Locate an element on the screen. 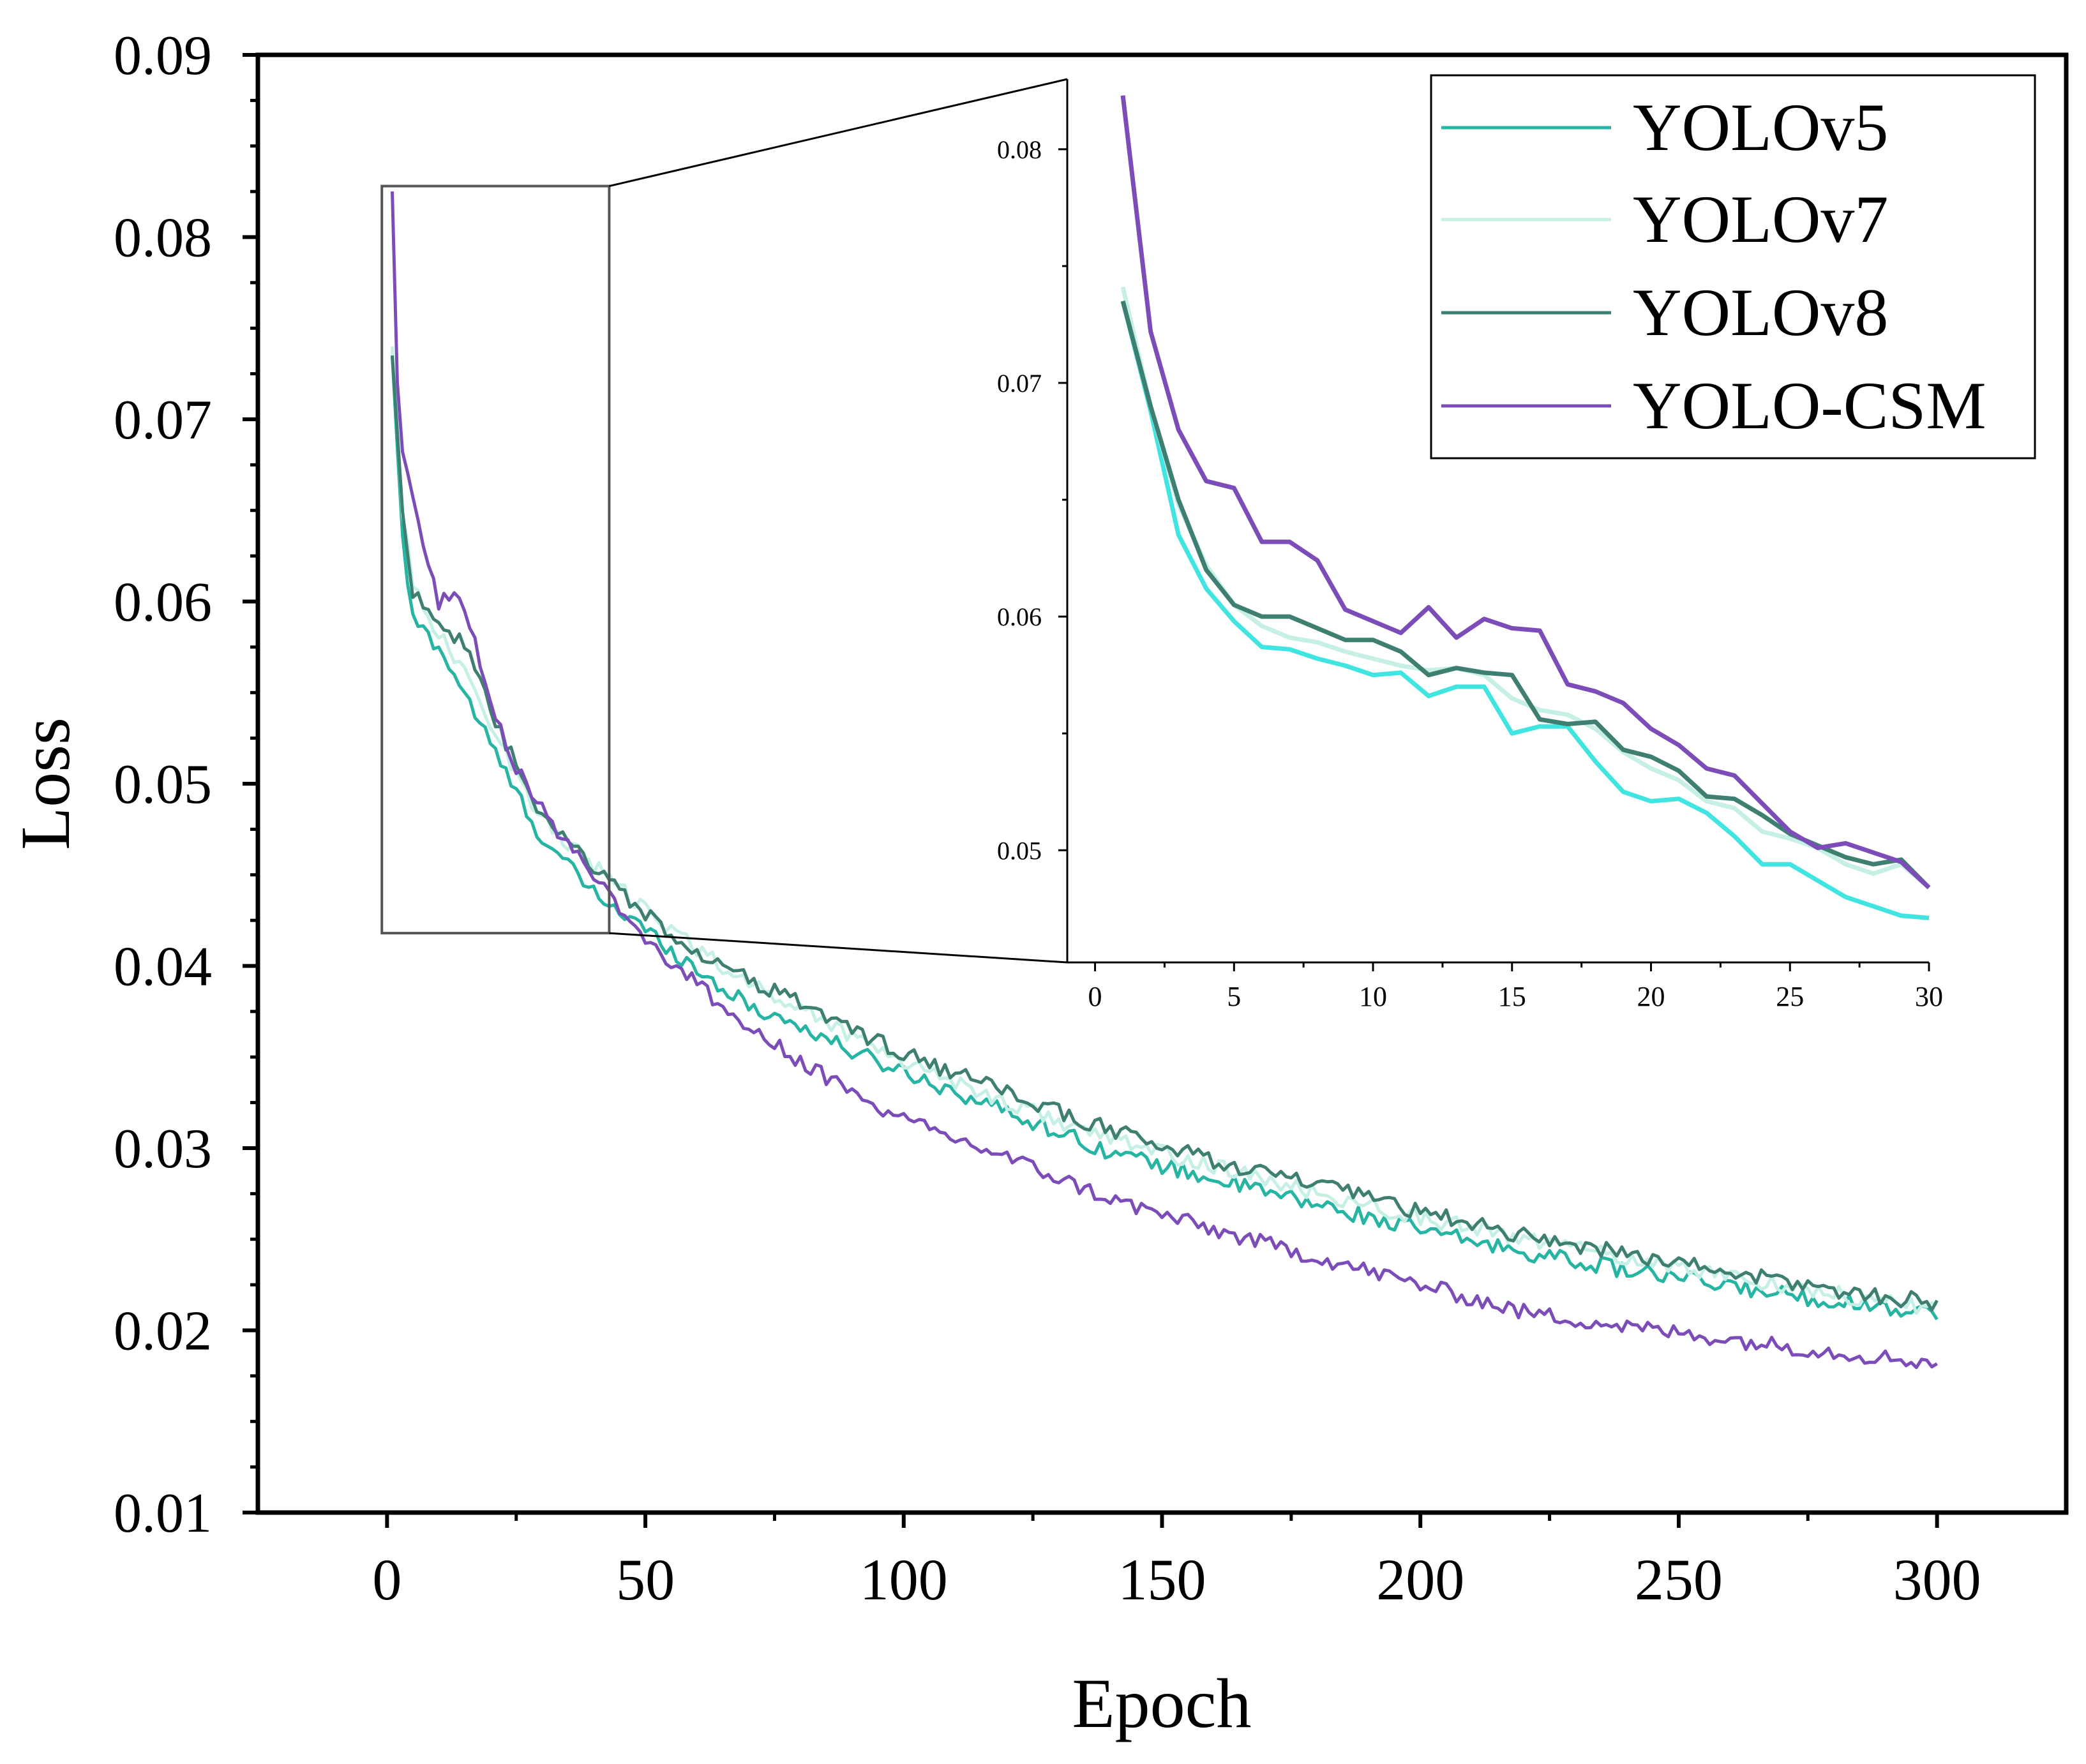  y-tick-label-0.09: 0.09 is located at coordinates (163, 56).